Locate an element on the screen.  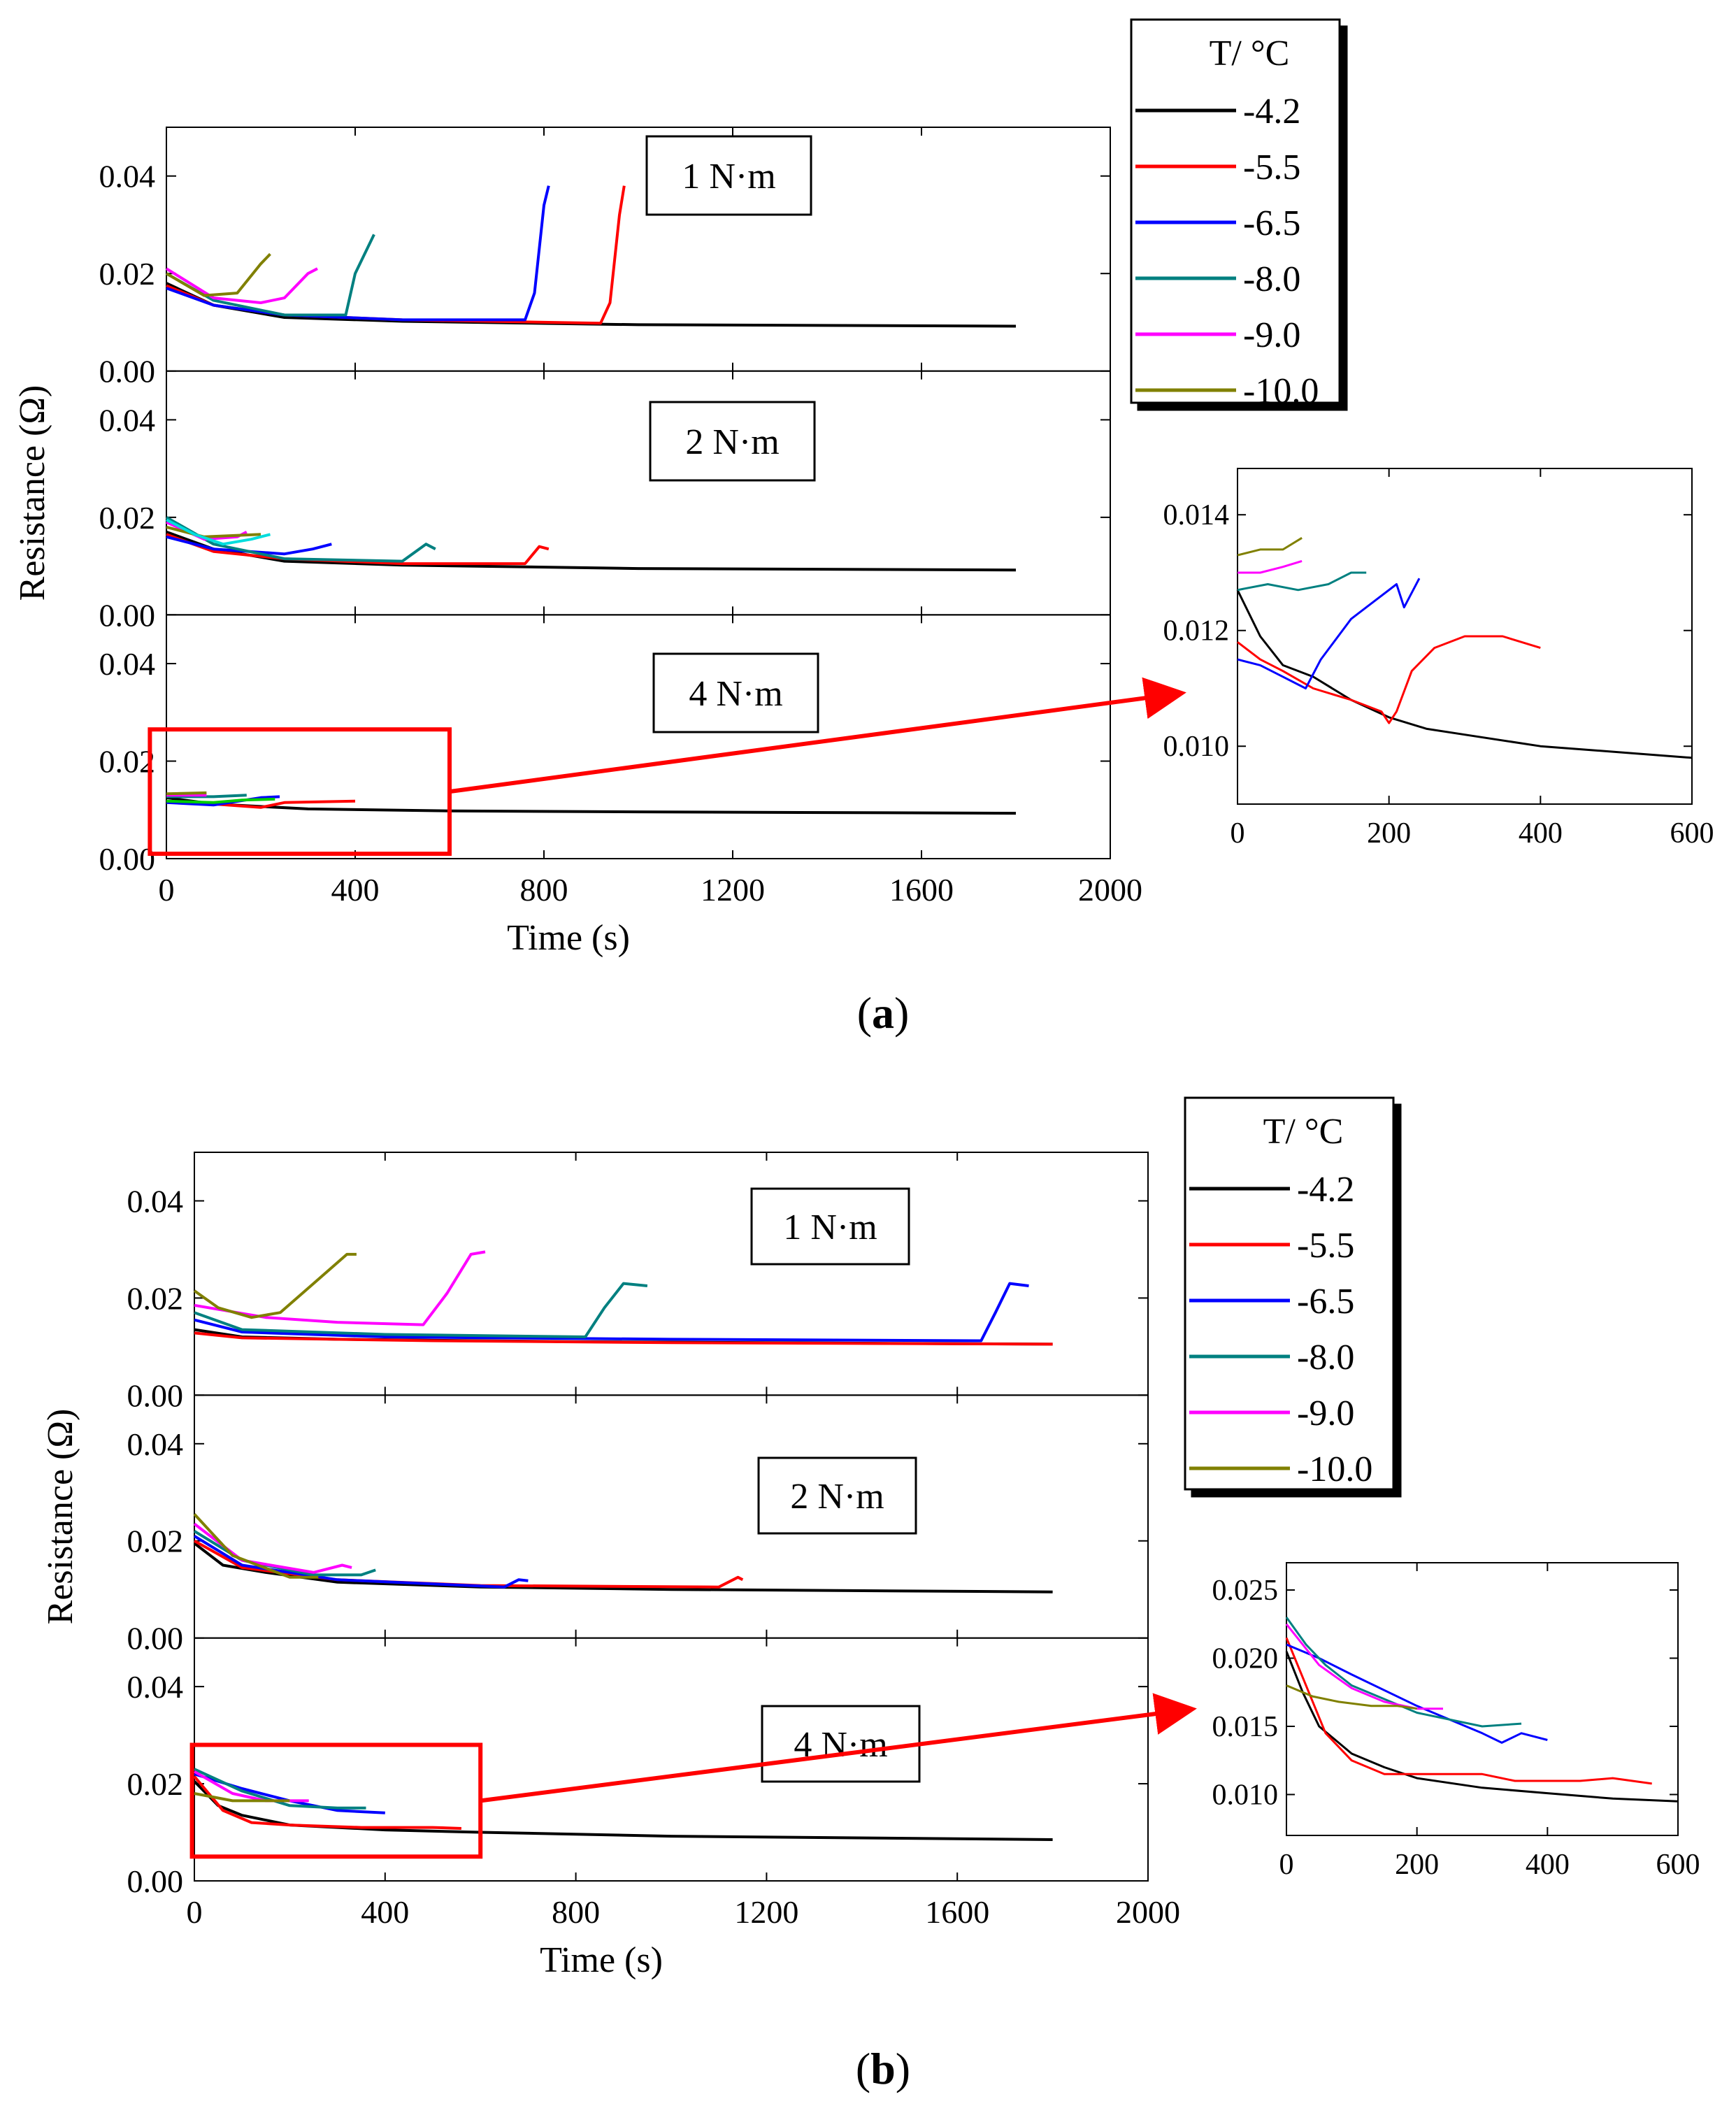
subplot-b-2: 0.00 0.02 0.04 2 N·m is located at coordinates (638, 1525).